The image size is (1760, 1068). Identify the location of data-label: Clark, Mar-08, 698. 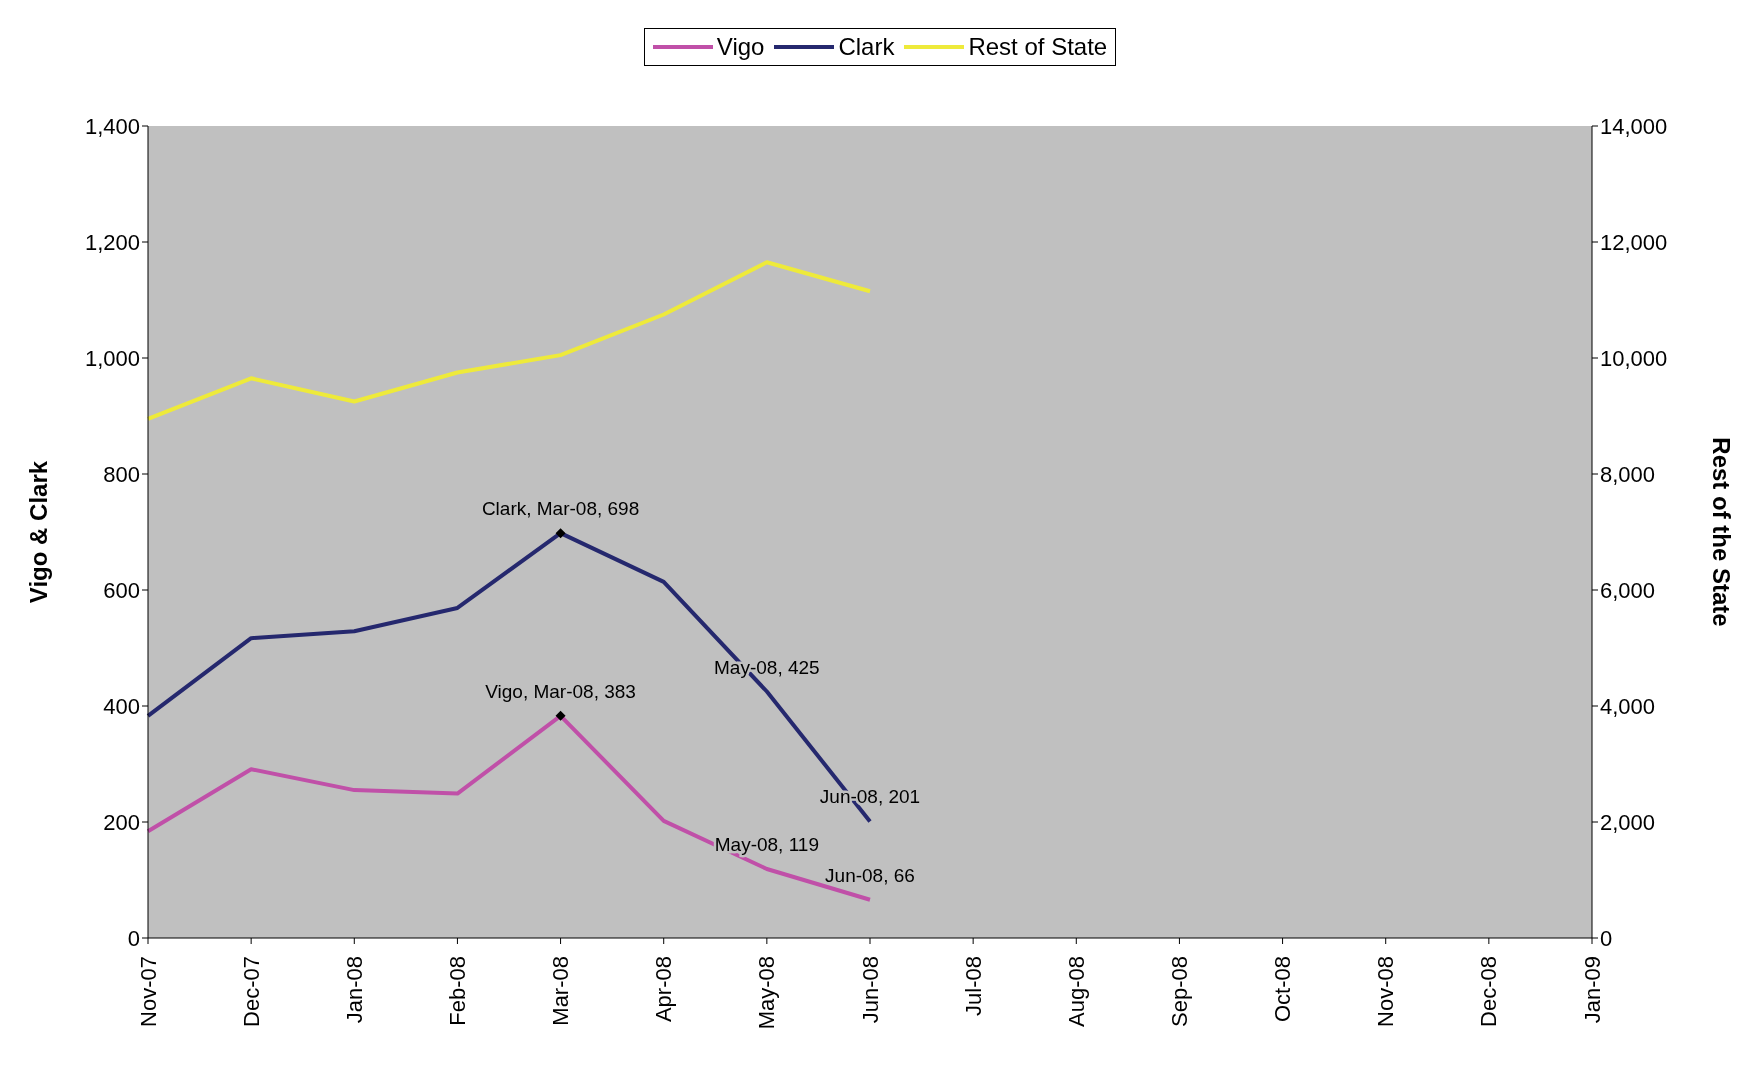
(560, 509).